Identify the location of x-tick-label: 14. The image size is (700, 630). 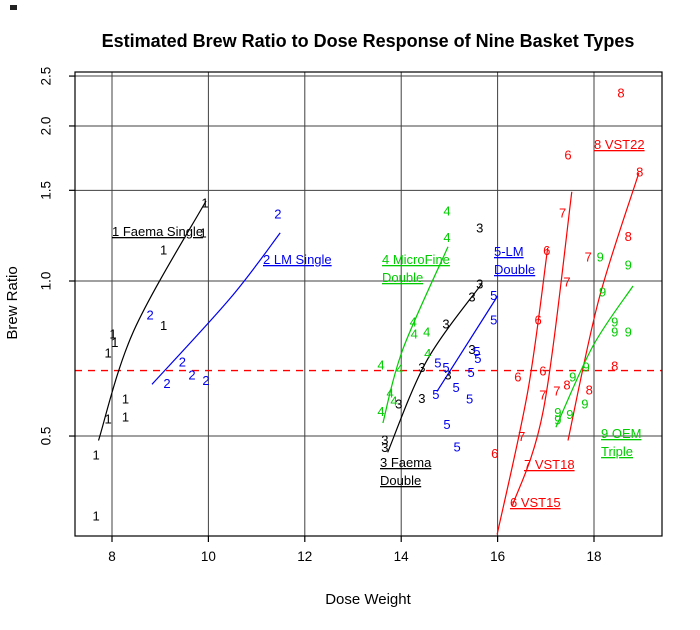
(402, 556).